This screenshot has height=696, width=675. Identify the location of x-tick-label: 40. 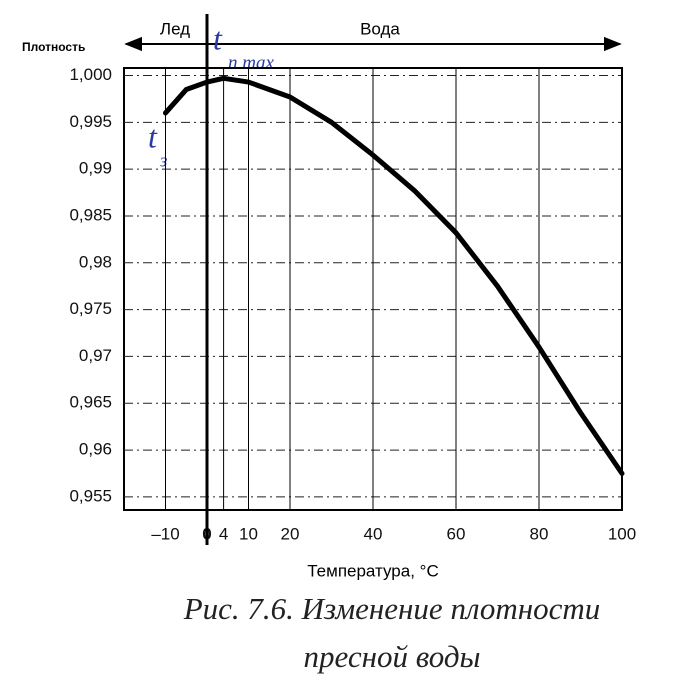
(373, 533).